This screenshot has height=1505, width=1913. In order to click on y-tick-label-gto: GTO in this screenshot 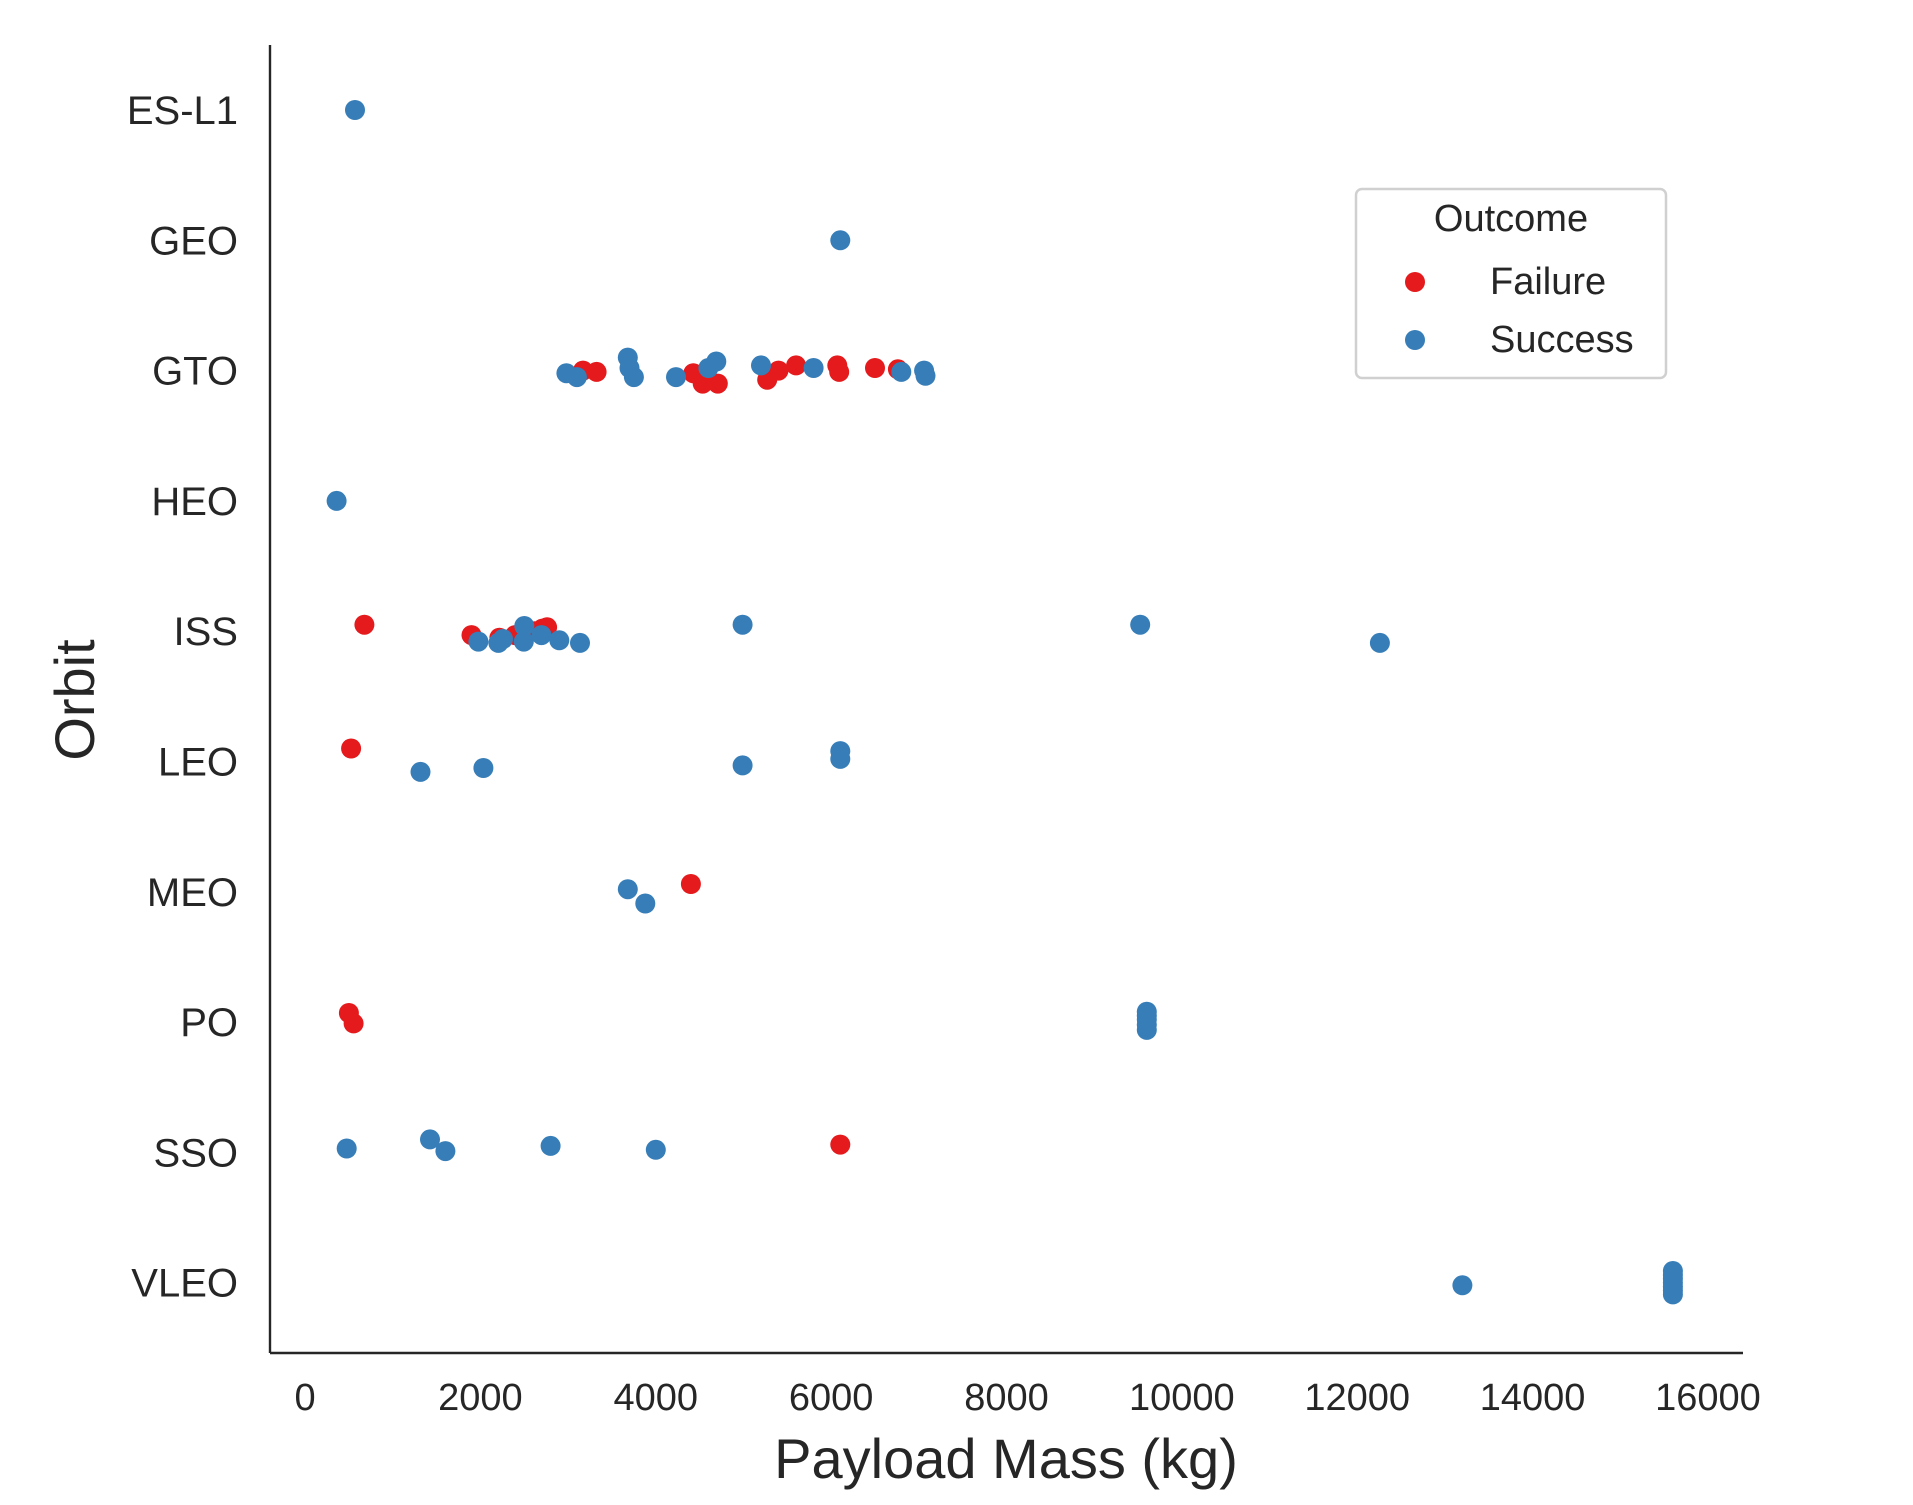, I will do `click(195, 372)`.